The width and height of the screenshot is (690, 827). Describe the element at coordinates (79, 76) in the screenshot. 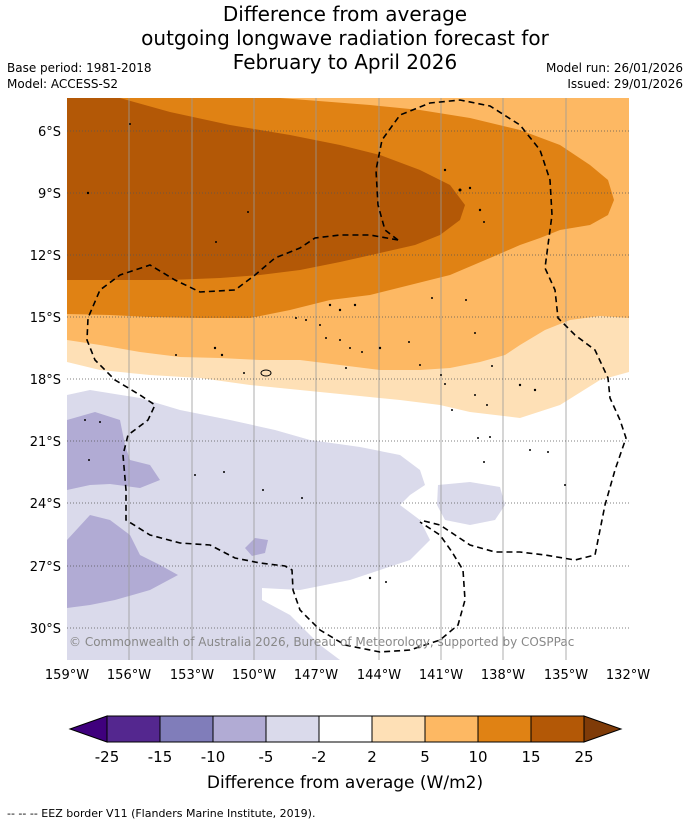

I see `meta-left: Base period: 1981-2018 Model: ACCESS-S2` at that location.